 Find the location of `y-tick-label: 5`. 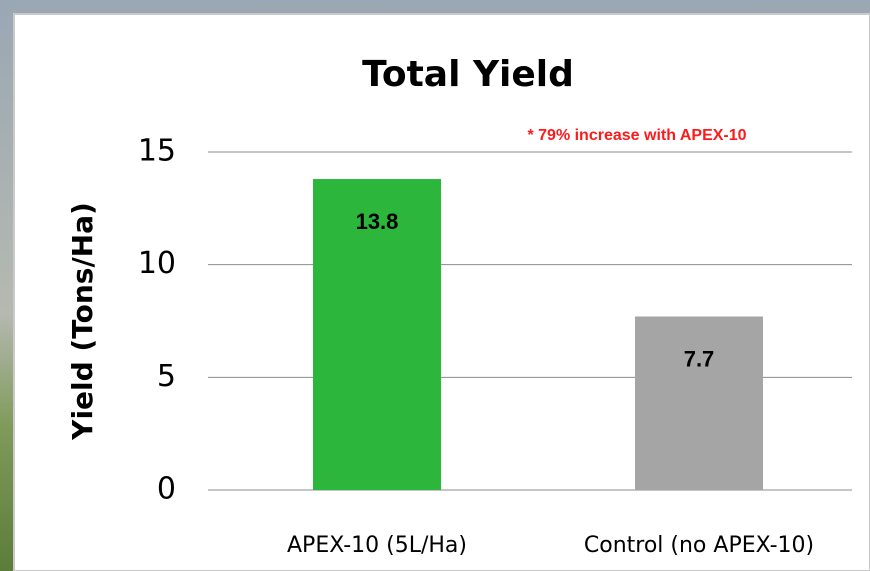

y-tick-label: 5 is located at coordinates (166, 376).